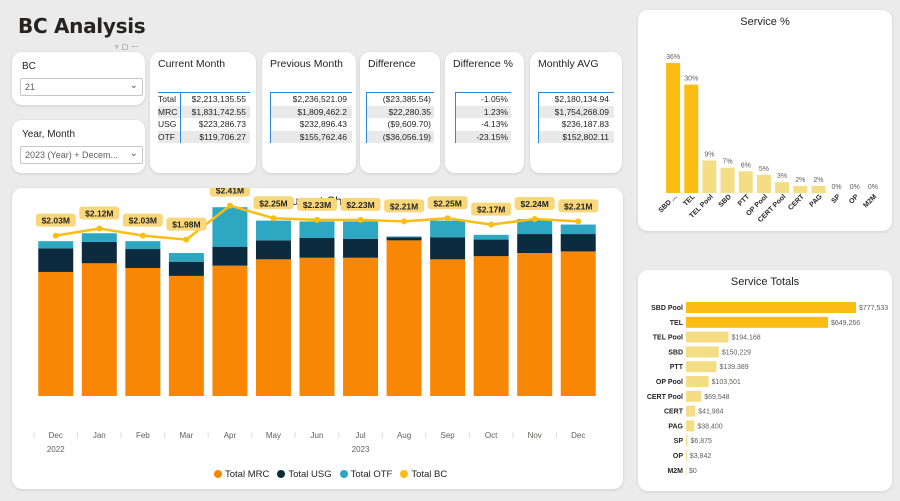 This screenshot has height=501, width=900. What do you see at coordinates (82, 26) in the screenshot?
I see `page-title: BC Analysis` at bounding box center [82, 26].